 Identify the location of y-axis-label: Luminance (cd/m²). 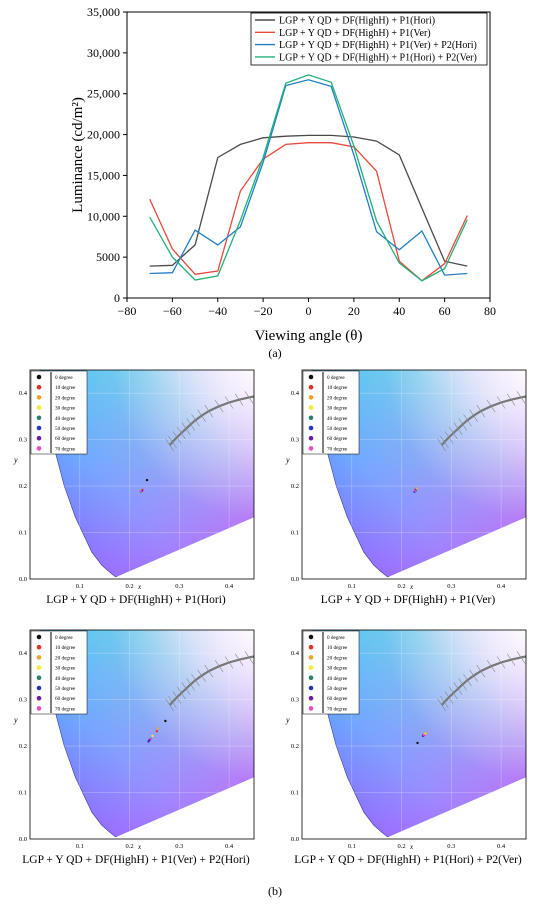
(78, 155).